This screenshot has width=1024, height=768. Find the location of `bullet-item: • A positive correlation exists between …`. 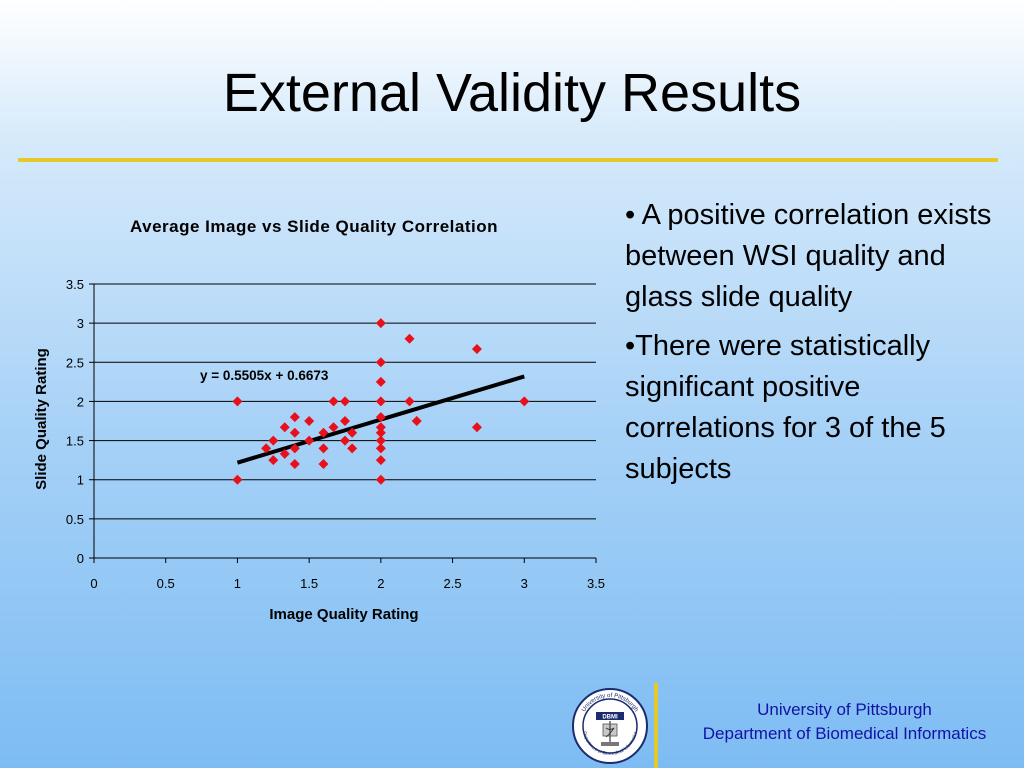

bullet-item: • A positive correlation exists between … is located at coordinates (808, 256).